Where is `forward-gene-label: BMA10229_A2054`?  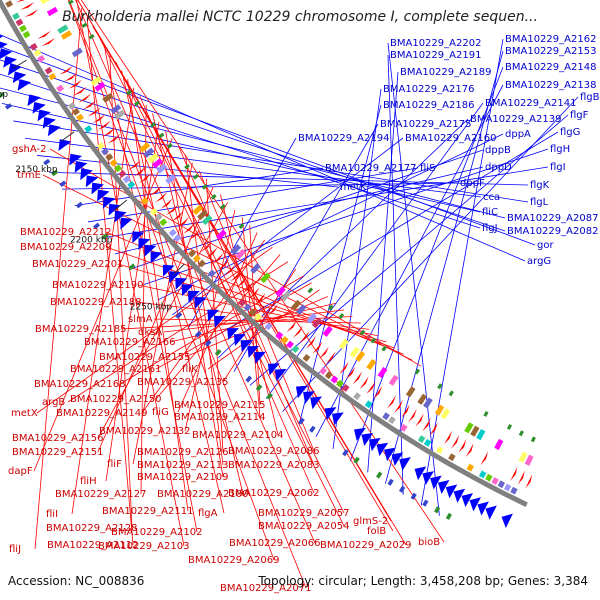
forward-gene-label: BMA10229_A2054 is located at coordinates (303, 526).